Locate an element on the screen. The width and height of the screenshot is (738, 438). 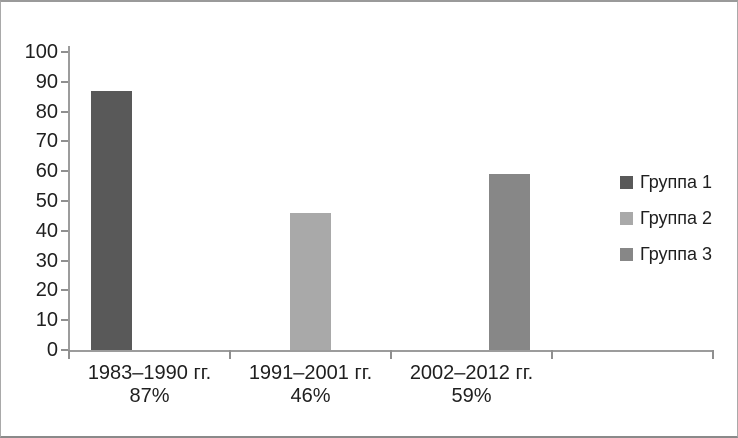
legend-item: Группа 2 is located at coordinates (666, 218).